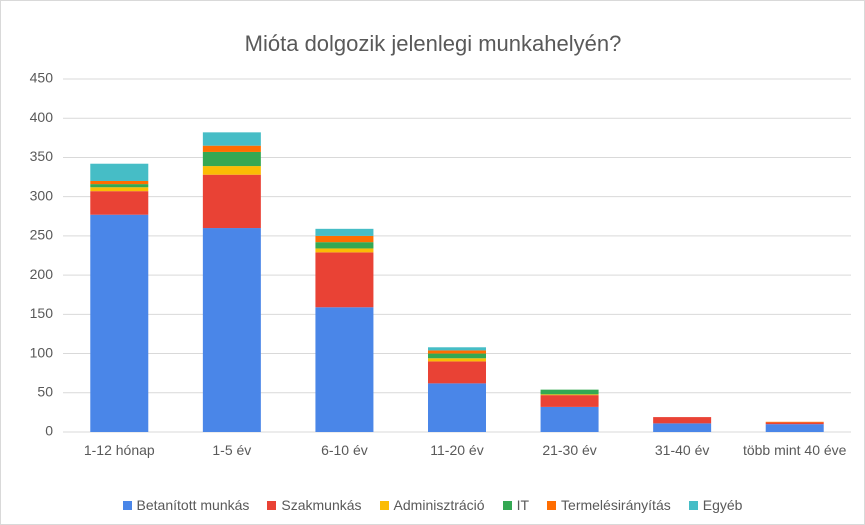 This screenshot has height=525, width=865. What do you see at coordinates (344, 450) in the screenshot?
I see `x-tick-label: 6-10 év` at bounding box center [344, 450].